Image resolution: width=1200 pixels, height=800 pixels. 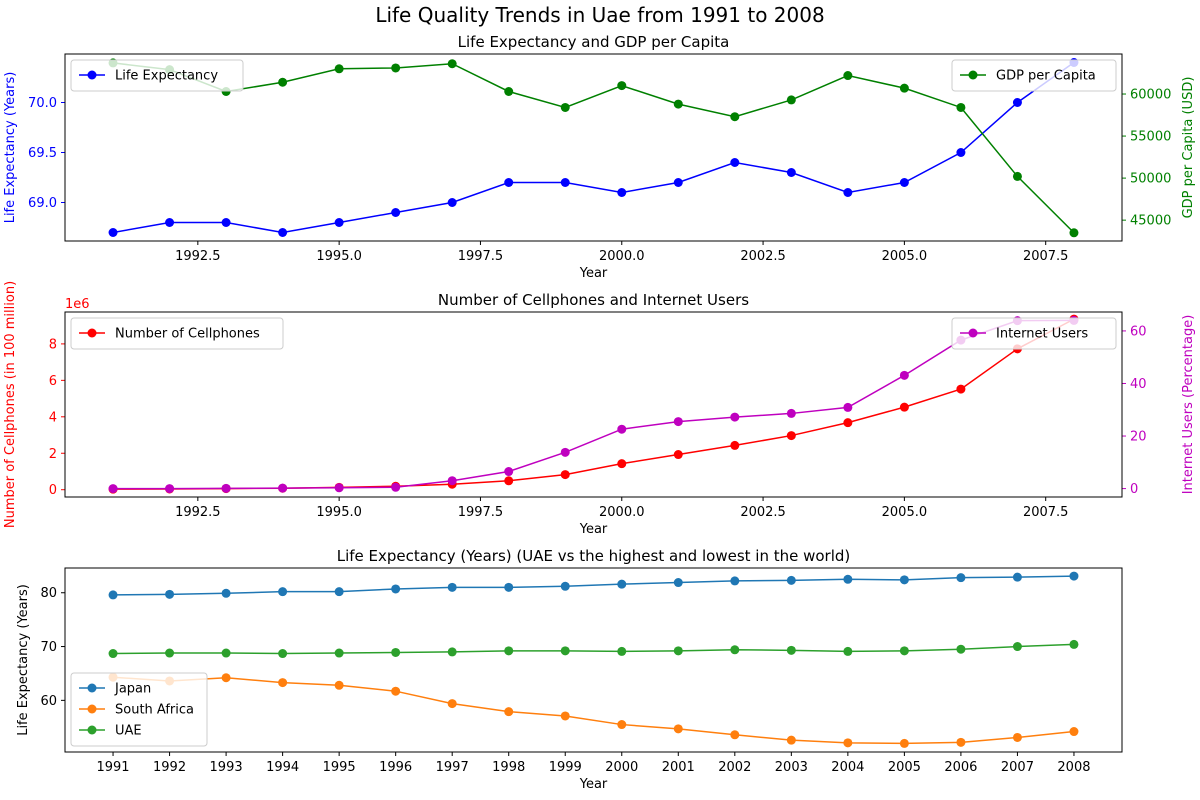 What do you see at coordinates (452, 767) in the screenshot?
I see `x-tick-label: 1997` at bounding box center [452, 767].